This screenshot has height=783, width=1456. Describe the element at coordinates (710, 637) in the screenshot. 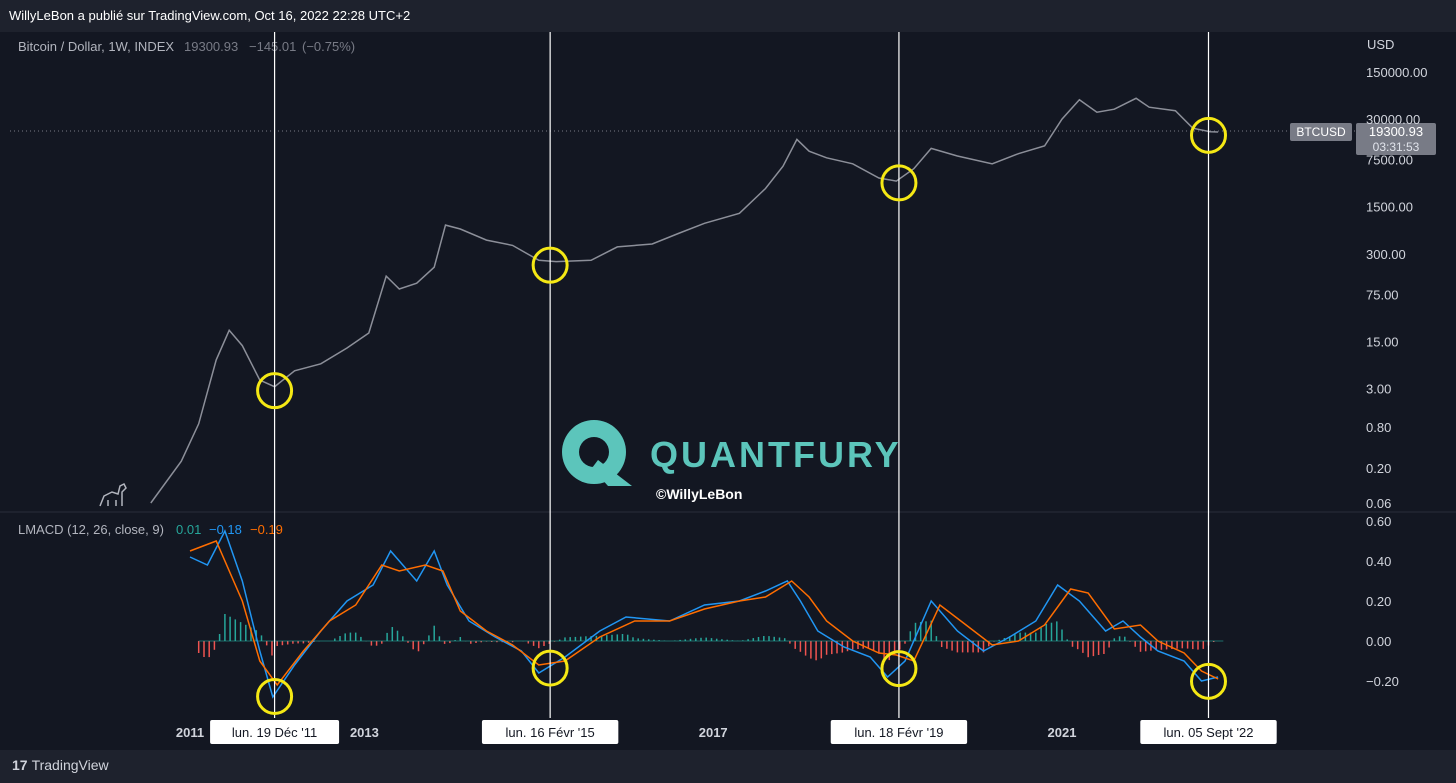

I see `macd-histogram` at that location.